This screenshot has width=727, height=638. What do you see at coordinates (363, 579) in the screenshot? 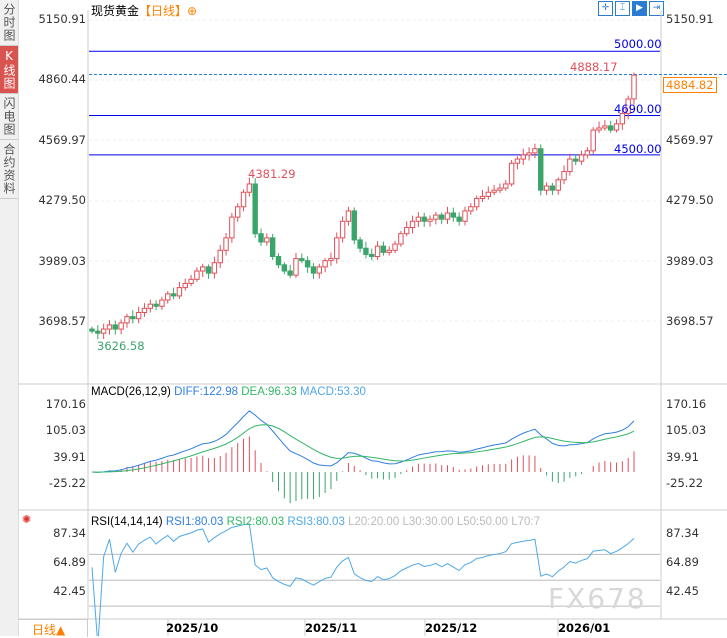
I see `rsi-line` at bounding box center [363, 579].